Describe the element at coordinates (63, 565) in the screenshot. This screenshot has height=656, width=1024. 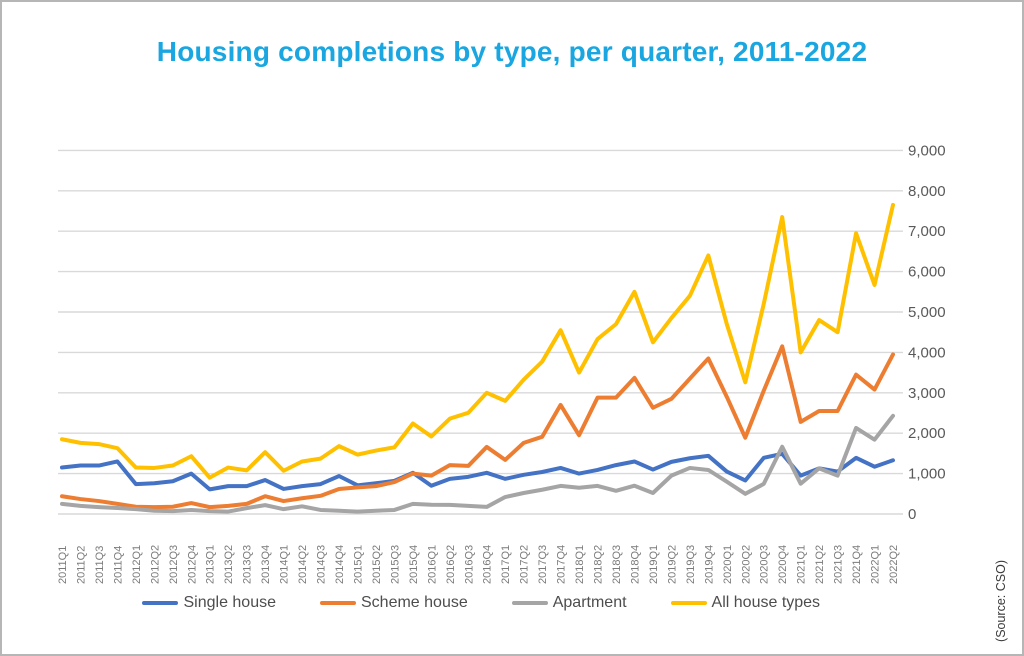
I see `x-axis-tick-label: 2011Q1` at that location.